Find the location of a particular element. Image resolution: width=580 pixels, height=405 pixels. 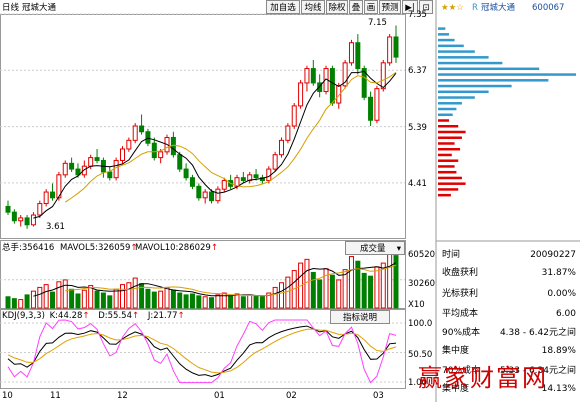

date-axis-label: 12 is located at coordinates (122, 396).